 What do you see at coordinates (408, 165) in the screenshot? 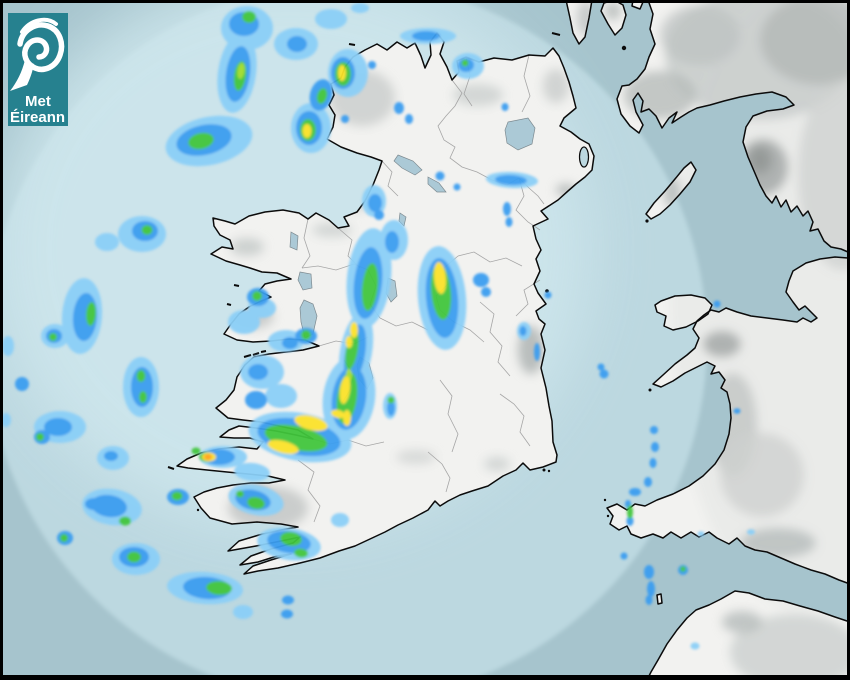
I see `lough-erne-lower` at bounding box center [408, 165].